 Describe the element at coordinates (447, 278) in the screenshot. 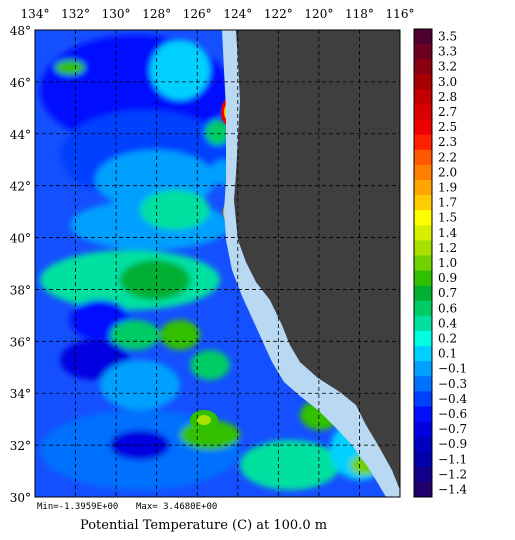

I see `colorbar-label: 0.9` at that location.